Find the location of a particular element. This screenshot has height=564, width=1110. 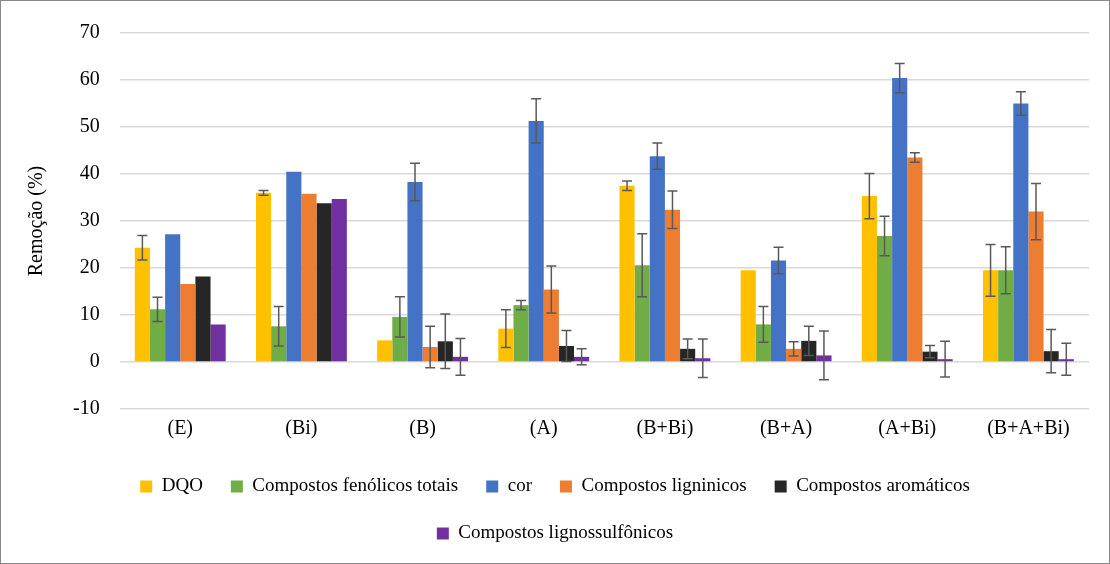

x-tick-label: (B+A+Bi) is located at coordinates (1028, 428).